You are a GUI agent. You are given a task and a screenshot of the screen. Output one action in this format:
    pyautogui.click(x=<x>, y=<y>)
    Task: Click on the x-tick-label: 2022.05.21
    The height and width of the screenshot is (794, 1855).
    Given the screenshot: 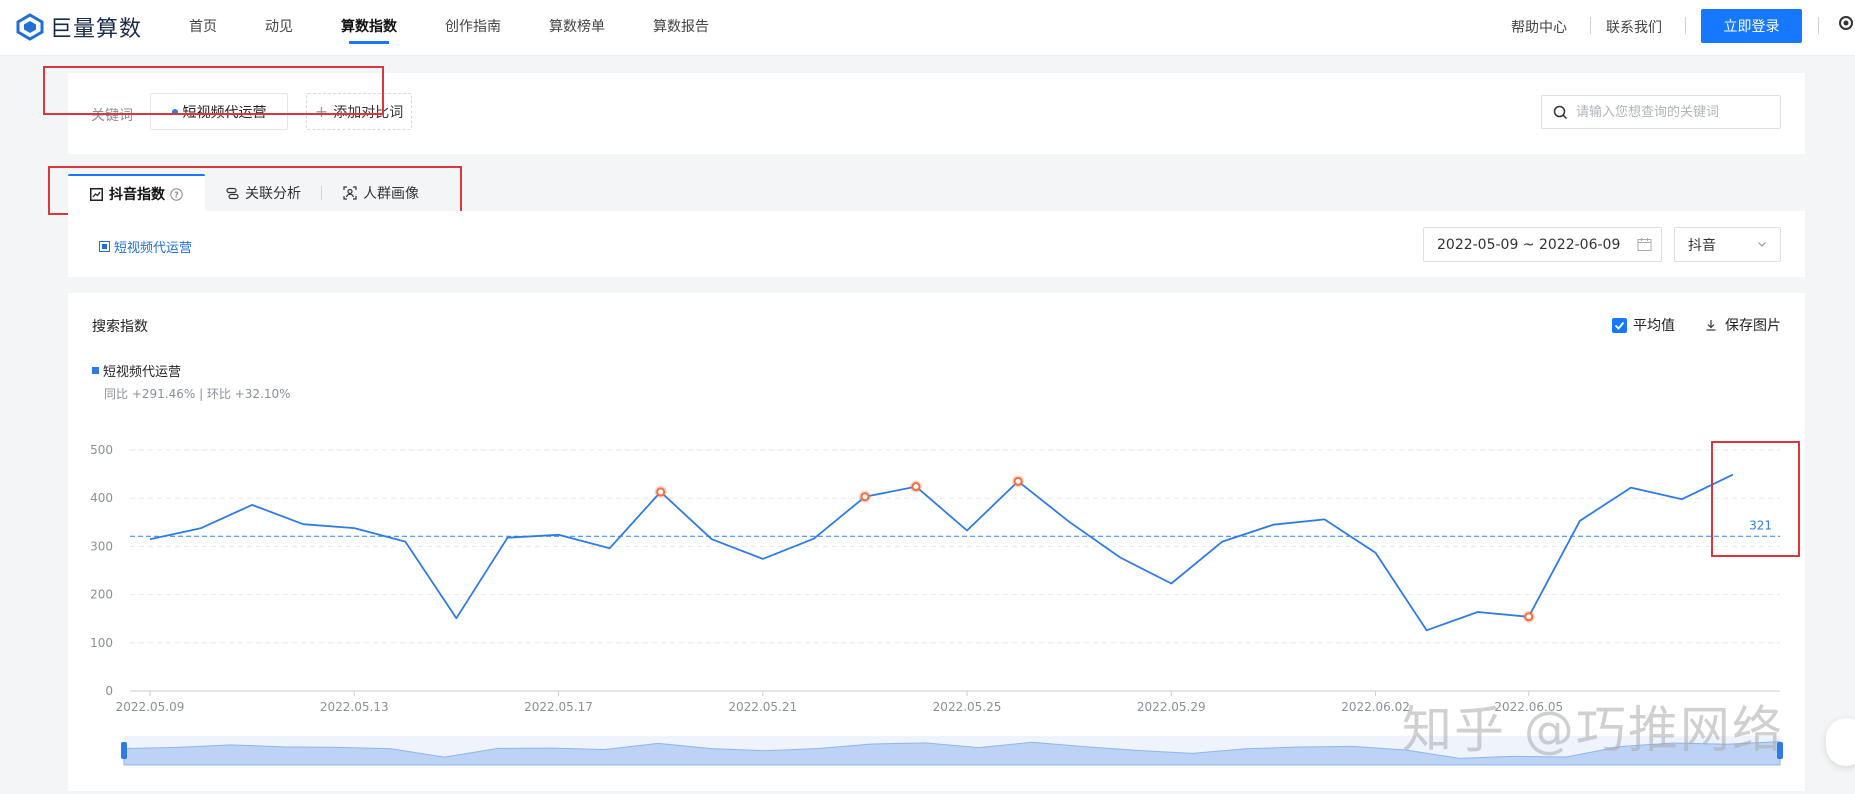 What is the action you would take?
    pyautogui.click(x=762, y=707)
    